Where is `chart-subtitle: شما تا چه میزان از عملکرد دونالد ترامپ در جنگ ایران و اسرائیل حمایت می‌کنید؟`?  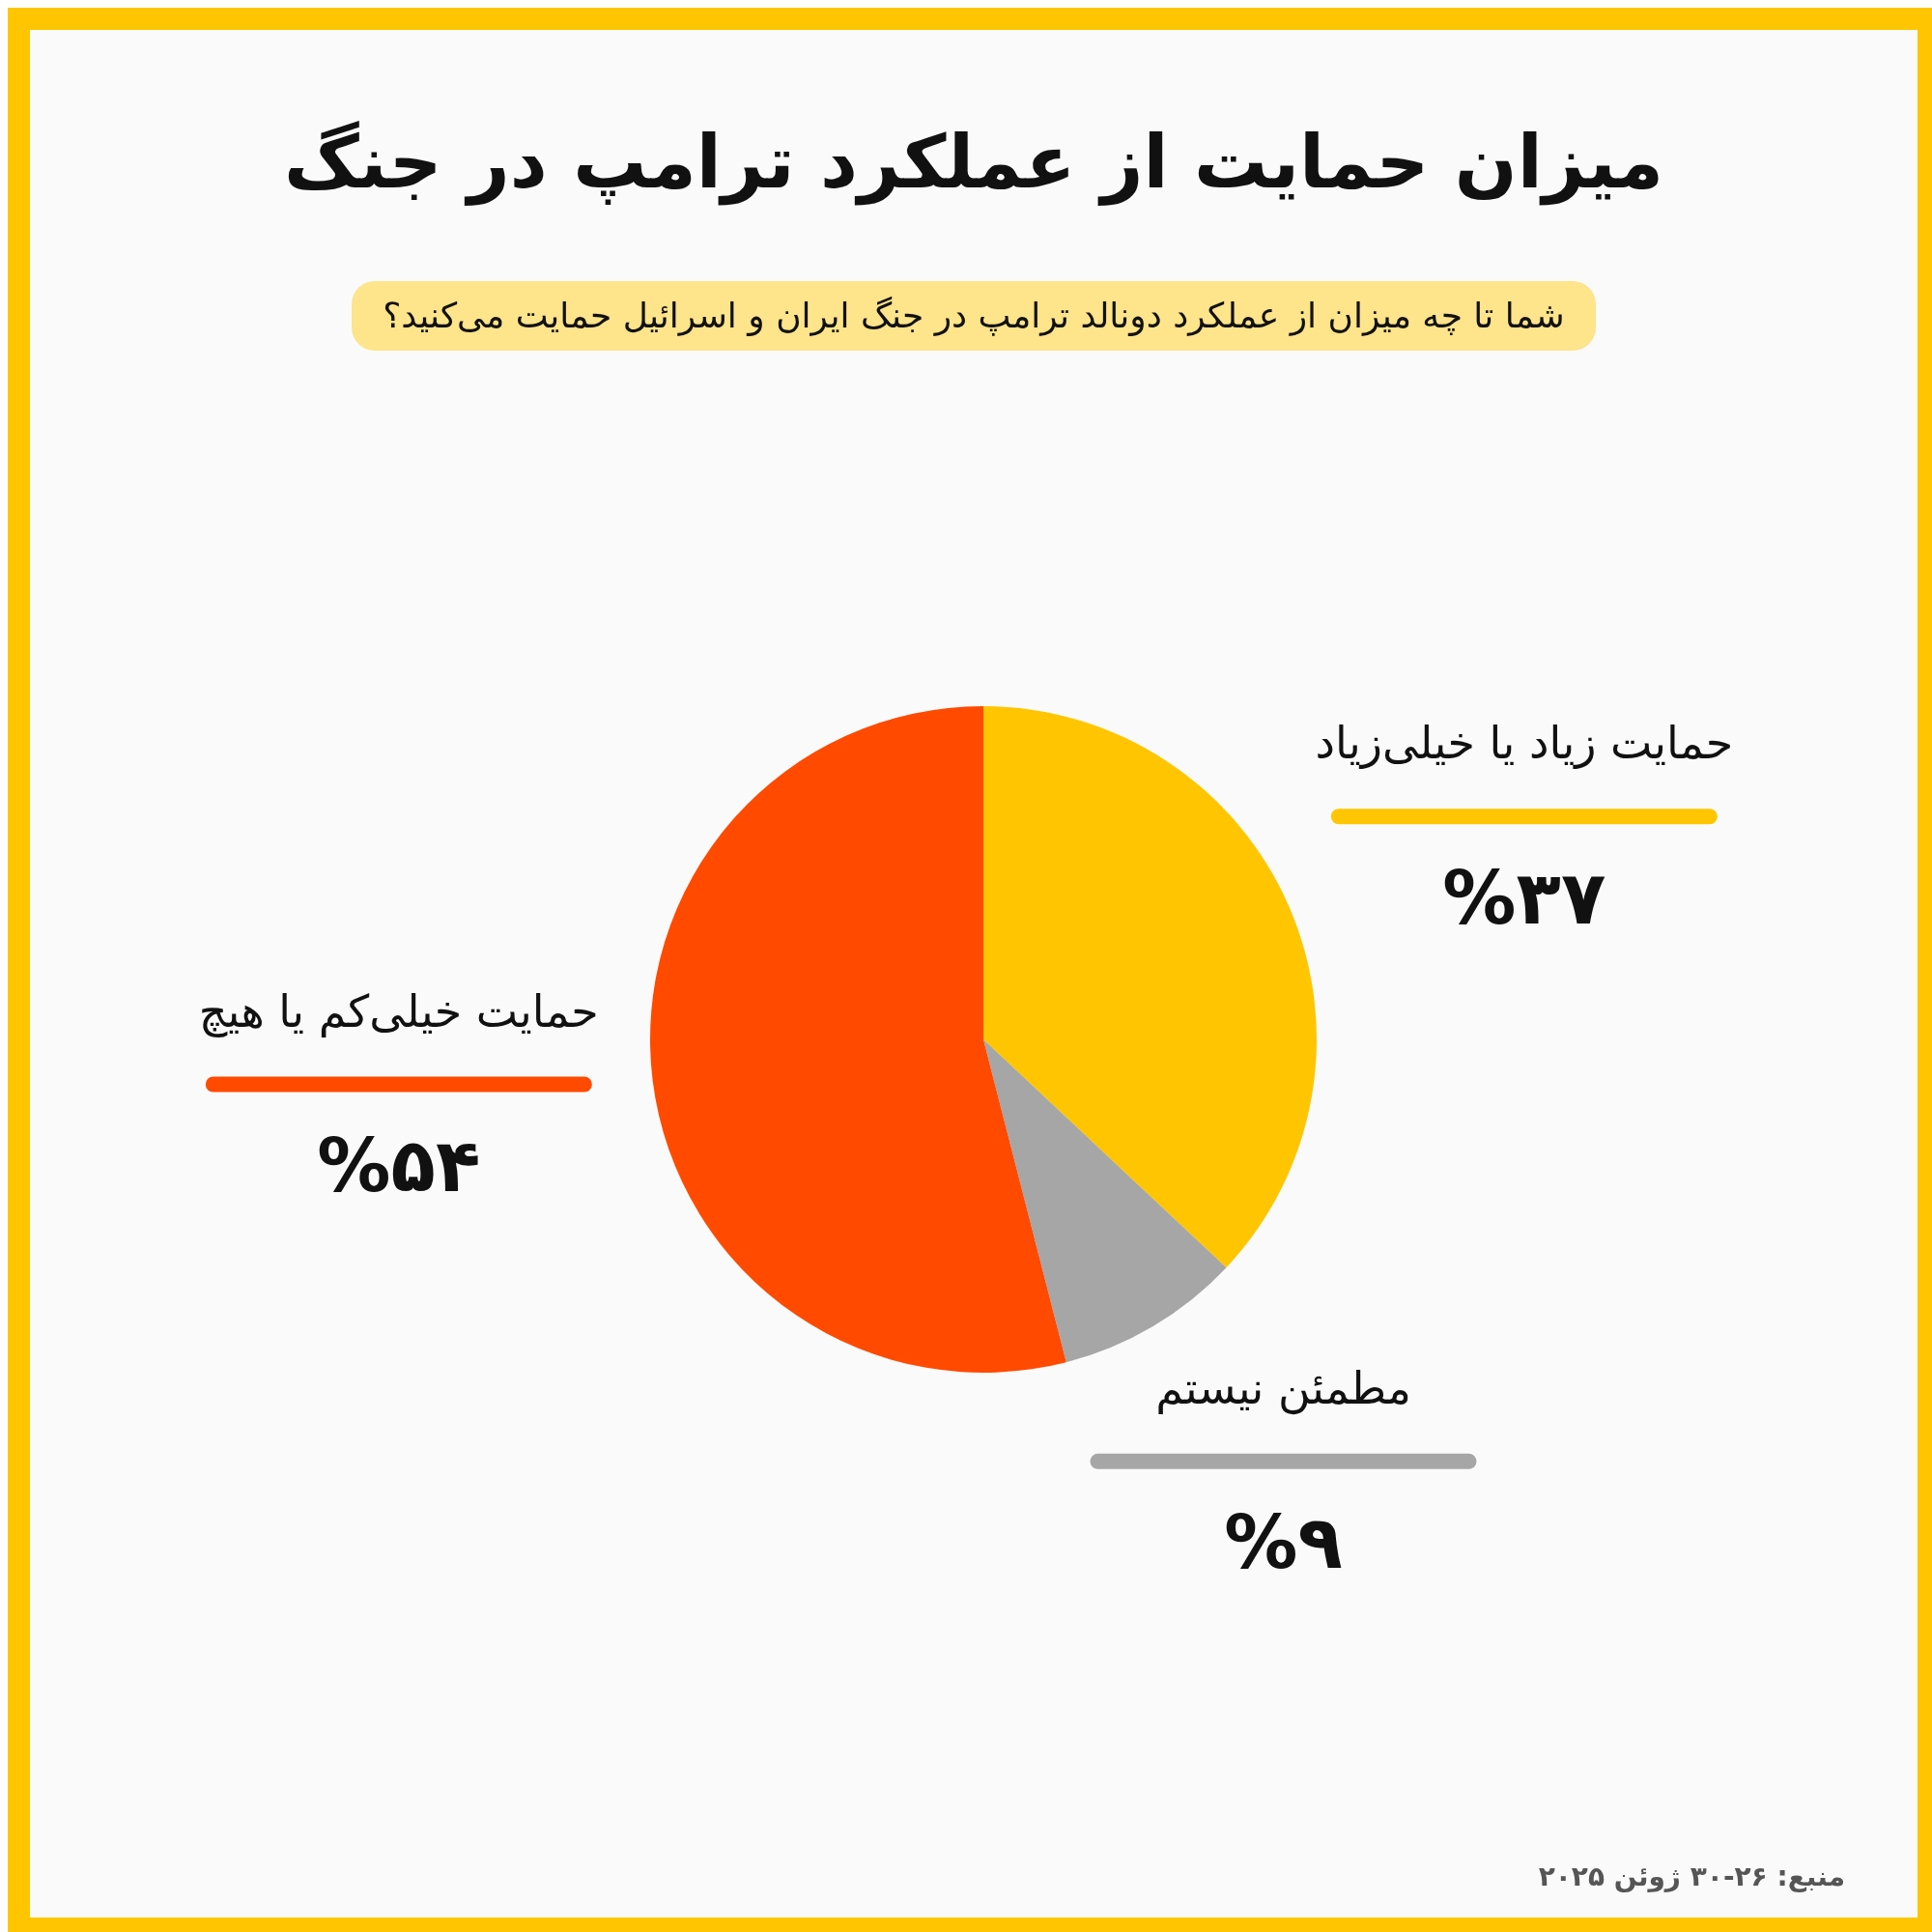 chart-subtitle: شما تا چه میزان از عملکرد دونالد ترامپ در جنگ ایران و اسرائیل حمایت می‌کنید؟ is located at coordinates (974, 316).